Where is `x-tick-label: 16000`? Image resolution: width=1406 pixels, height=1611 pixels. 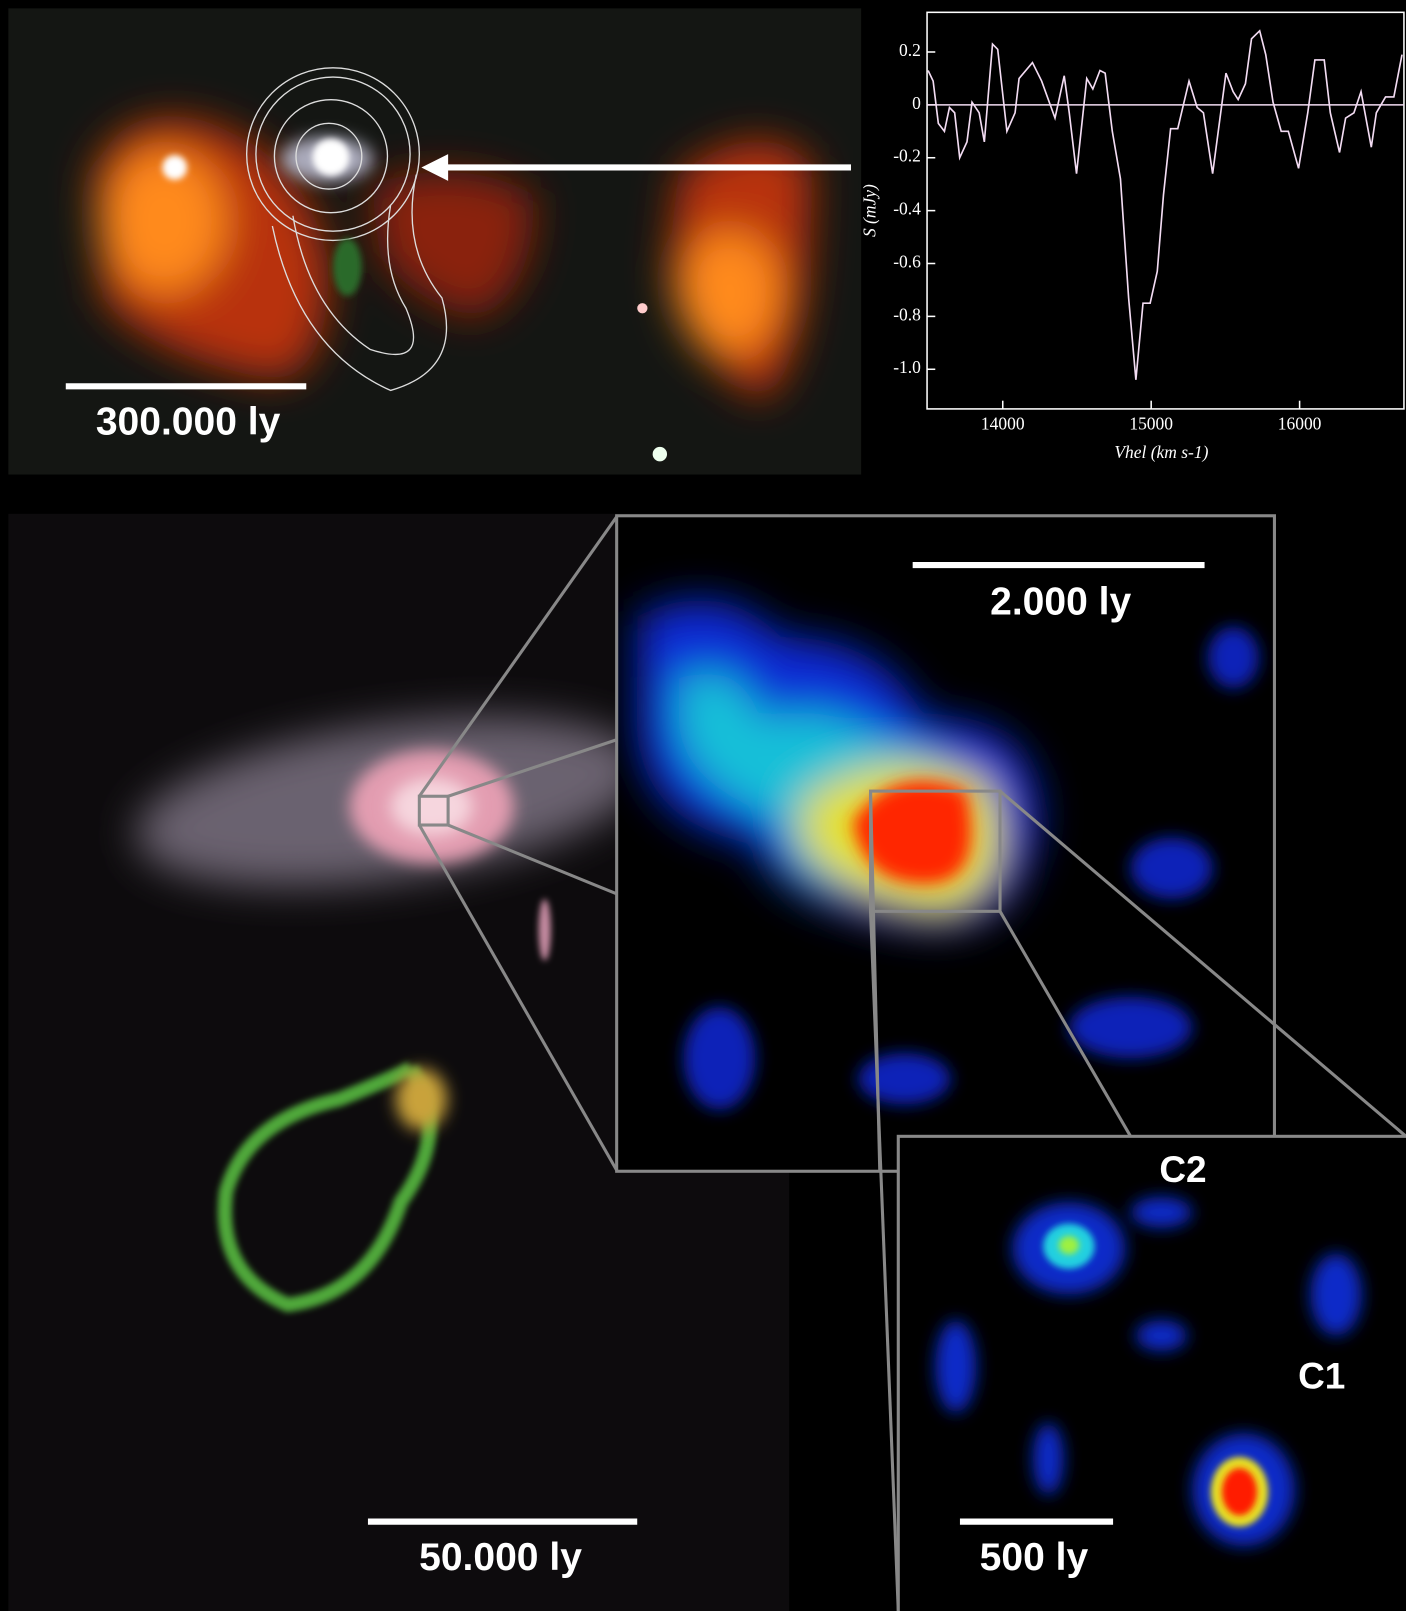 x-tick-label: 16000 is located at coordinates (1300, 423).